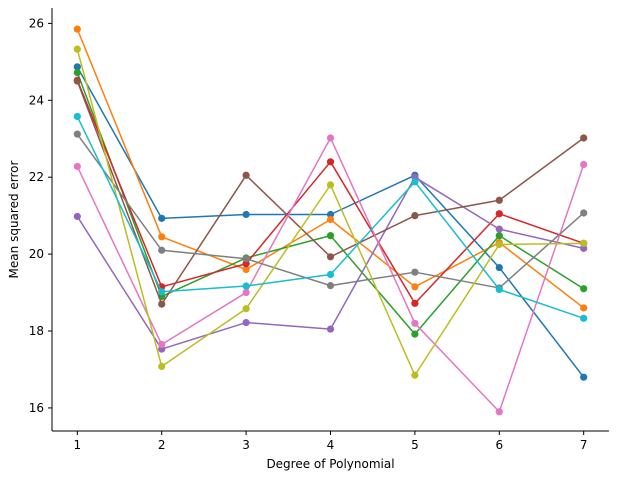 This screenshot has width=617, height=479. I want to click on x-tick-label: 5, so click(415, 445).